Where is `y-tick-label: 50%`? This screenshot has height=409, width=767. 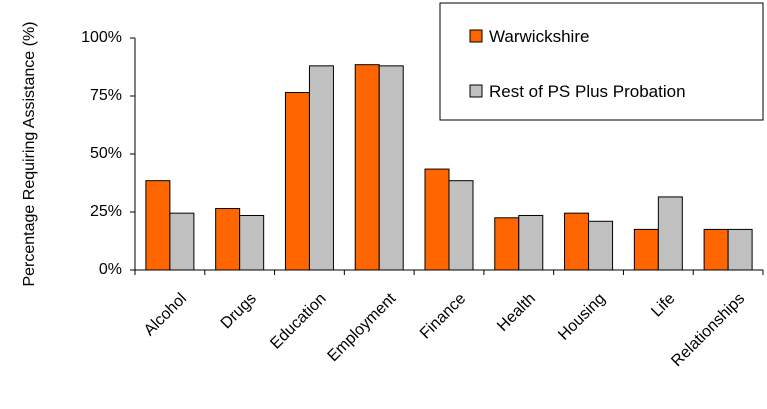
y-tick-label: 50% is located at coordinates (106, 153).